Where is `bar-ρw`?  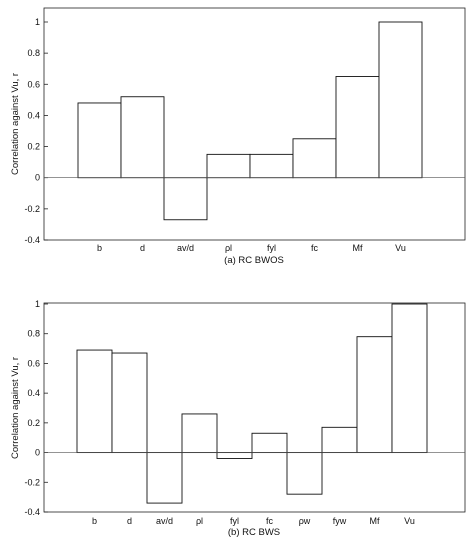
bar-ρw is located at coordinates (304, 473).